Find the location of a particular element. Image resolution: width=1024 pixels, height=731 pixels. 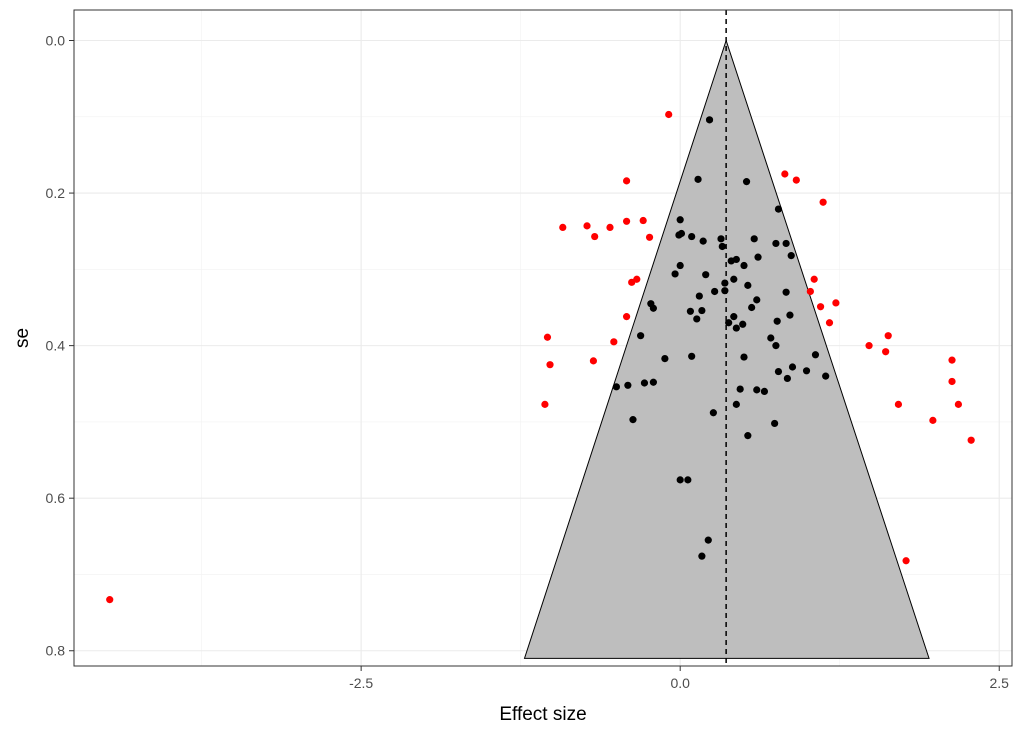

y-tick-label: 0.0 is located at coordinates (56, 41).